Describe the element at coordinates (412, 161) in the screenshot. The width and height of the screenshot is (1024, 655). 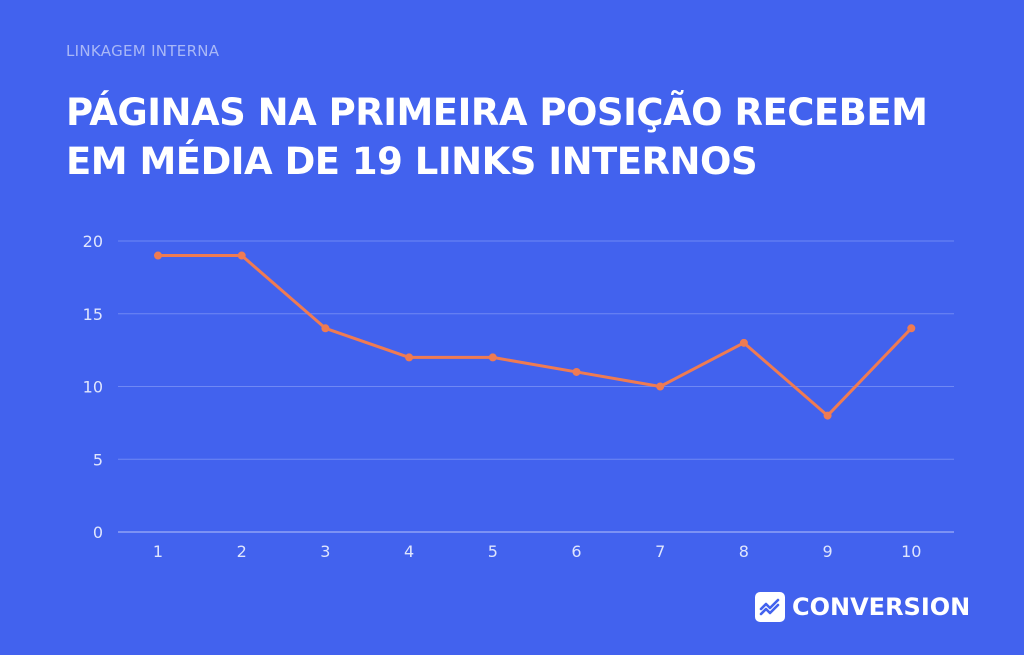
I see `title-line-2: EM MÉDIA DE 19 LINKS INTERNOS` at that location.